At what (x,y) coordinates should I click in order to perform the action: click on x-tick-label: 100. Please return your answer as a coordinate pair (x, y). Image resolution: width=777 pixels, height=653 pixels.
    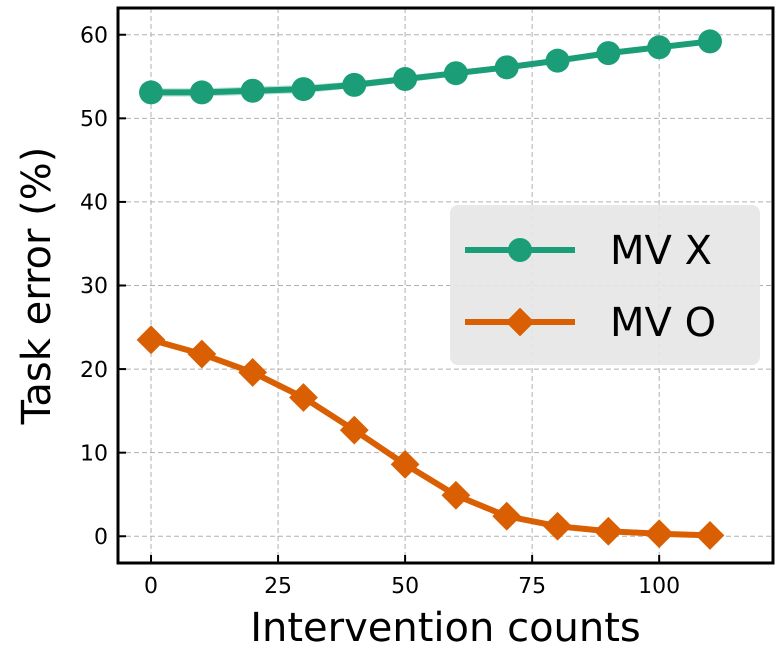
    Looking at the image, I should click on (659, 586).